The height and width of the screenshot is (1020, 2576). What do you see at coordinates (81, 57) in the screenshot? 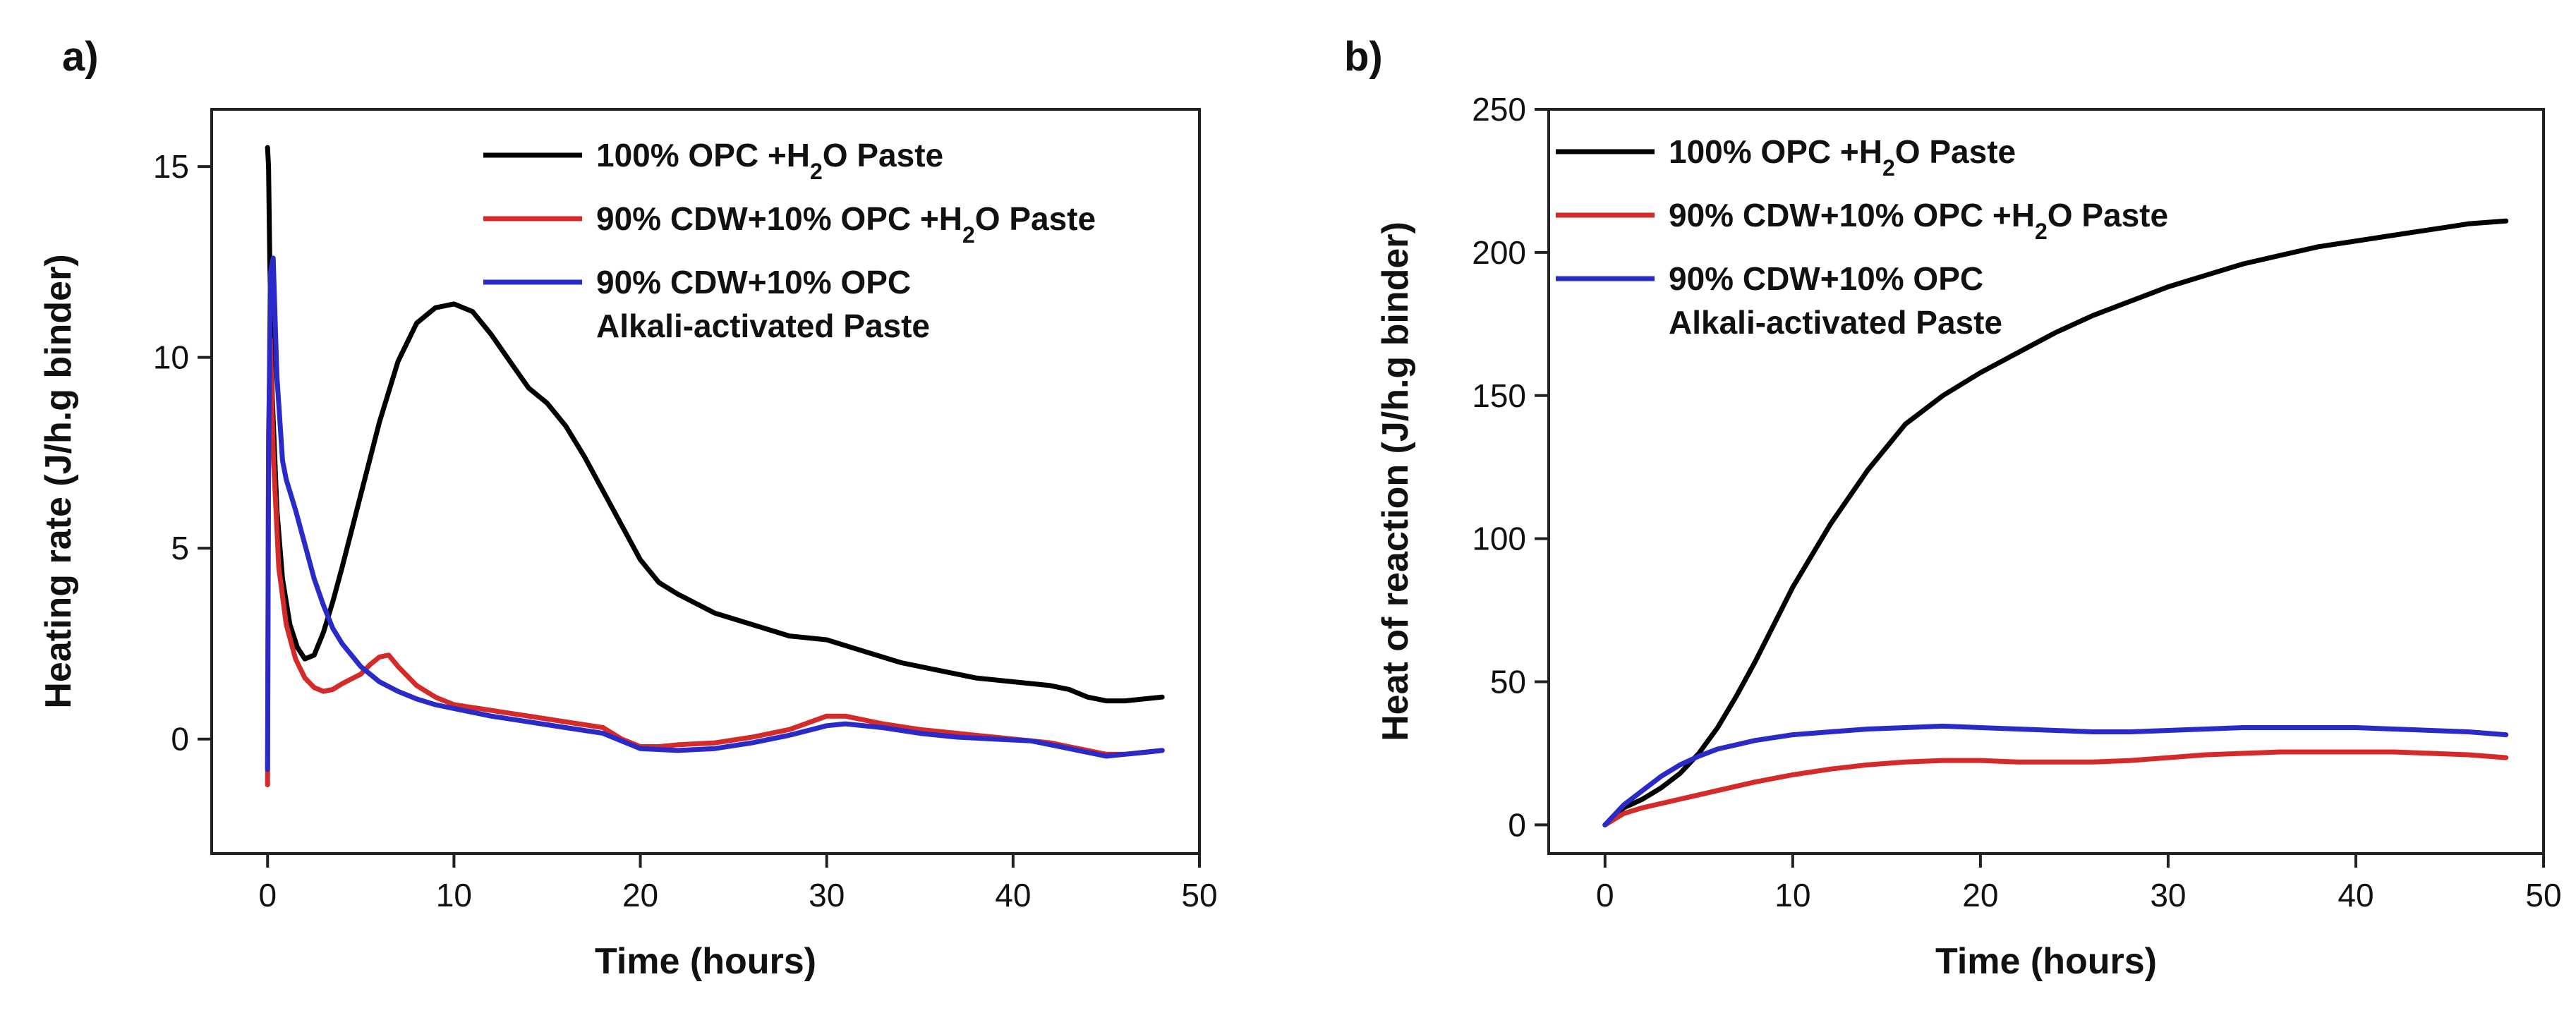
I see `panel-a-label: a)` at bounding box center [81, 57].